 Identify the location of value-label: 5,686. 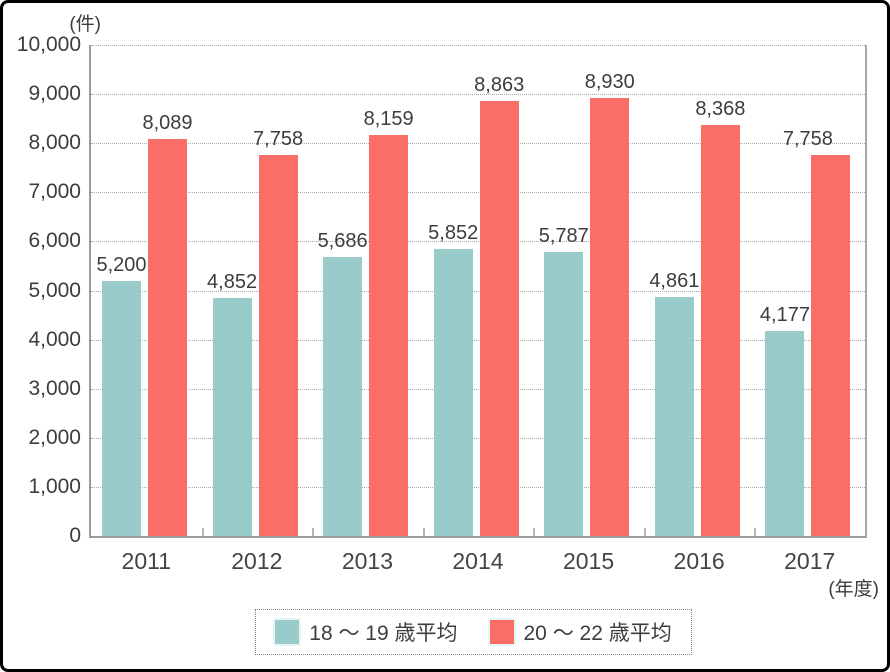
(342, 240).